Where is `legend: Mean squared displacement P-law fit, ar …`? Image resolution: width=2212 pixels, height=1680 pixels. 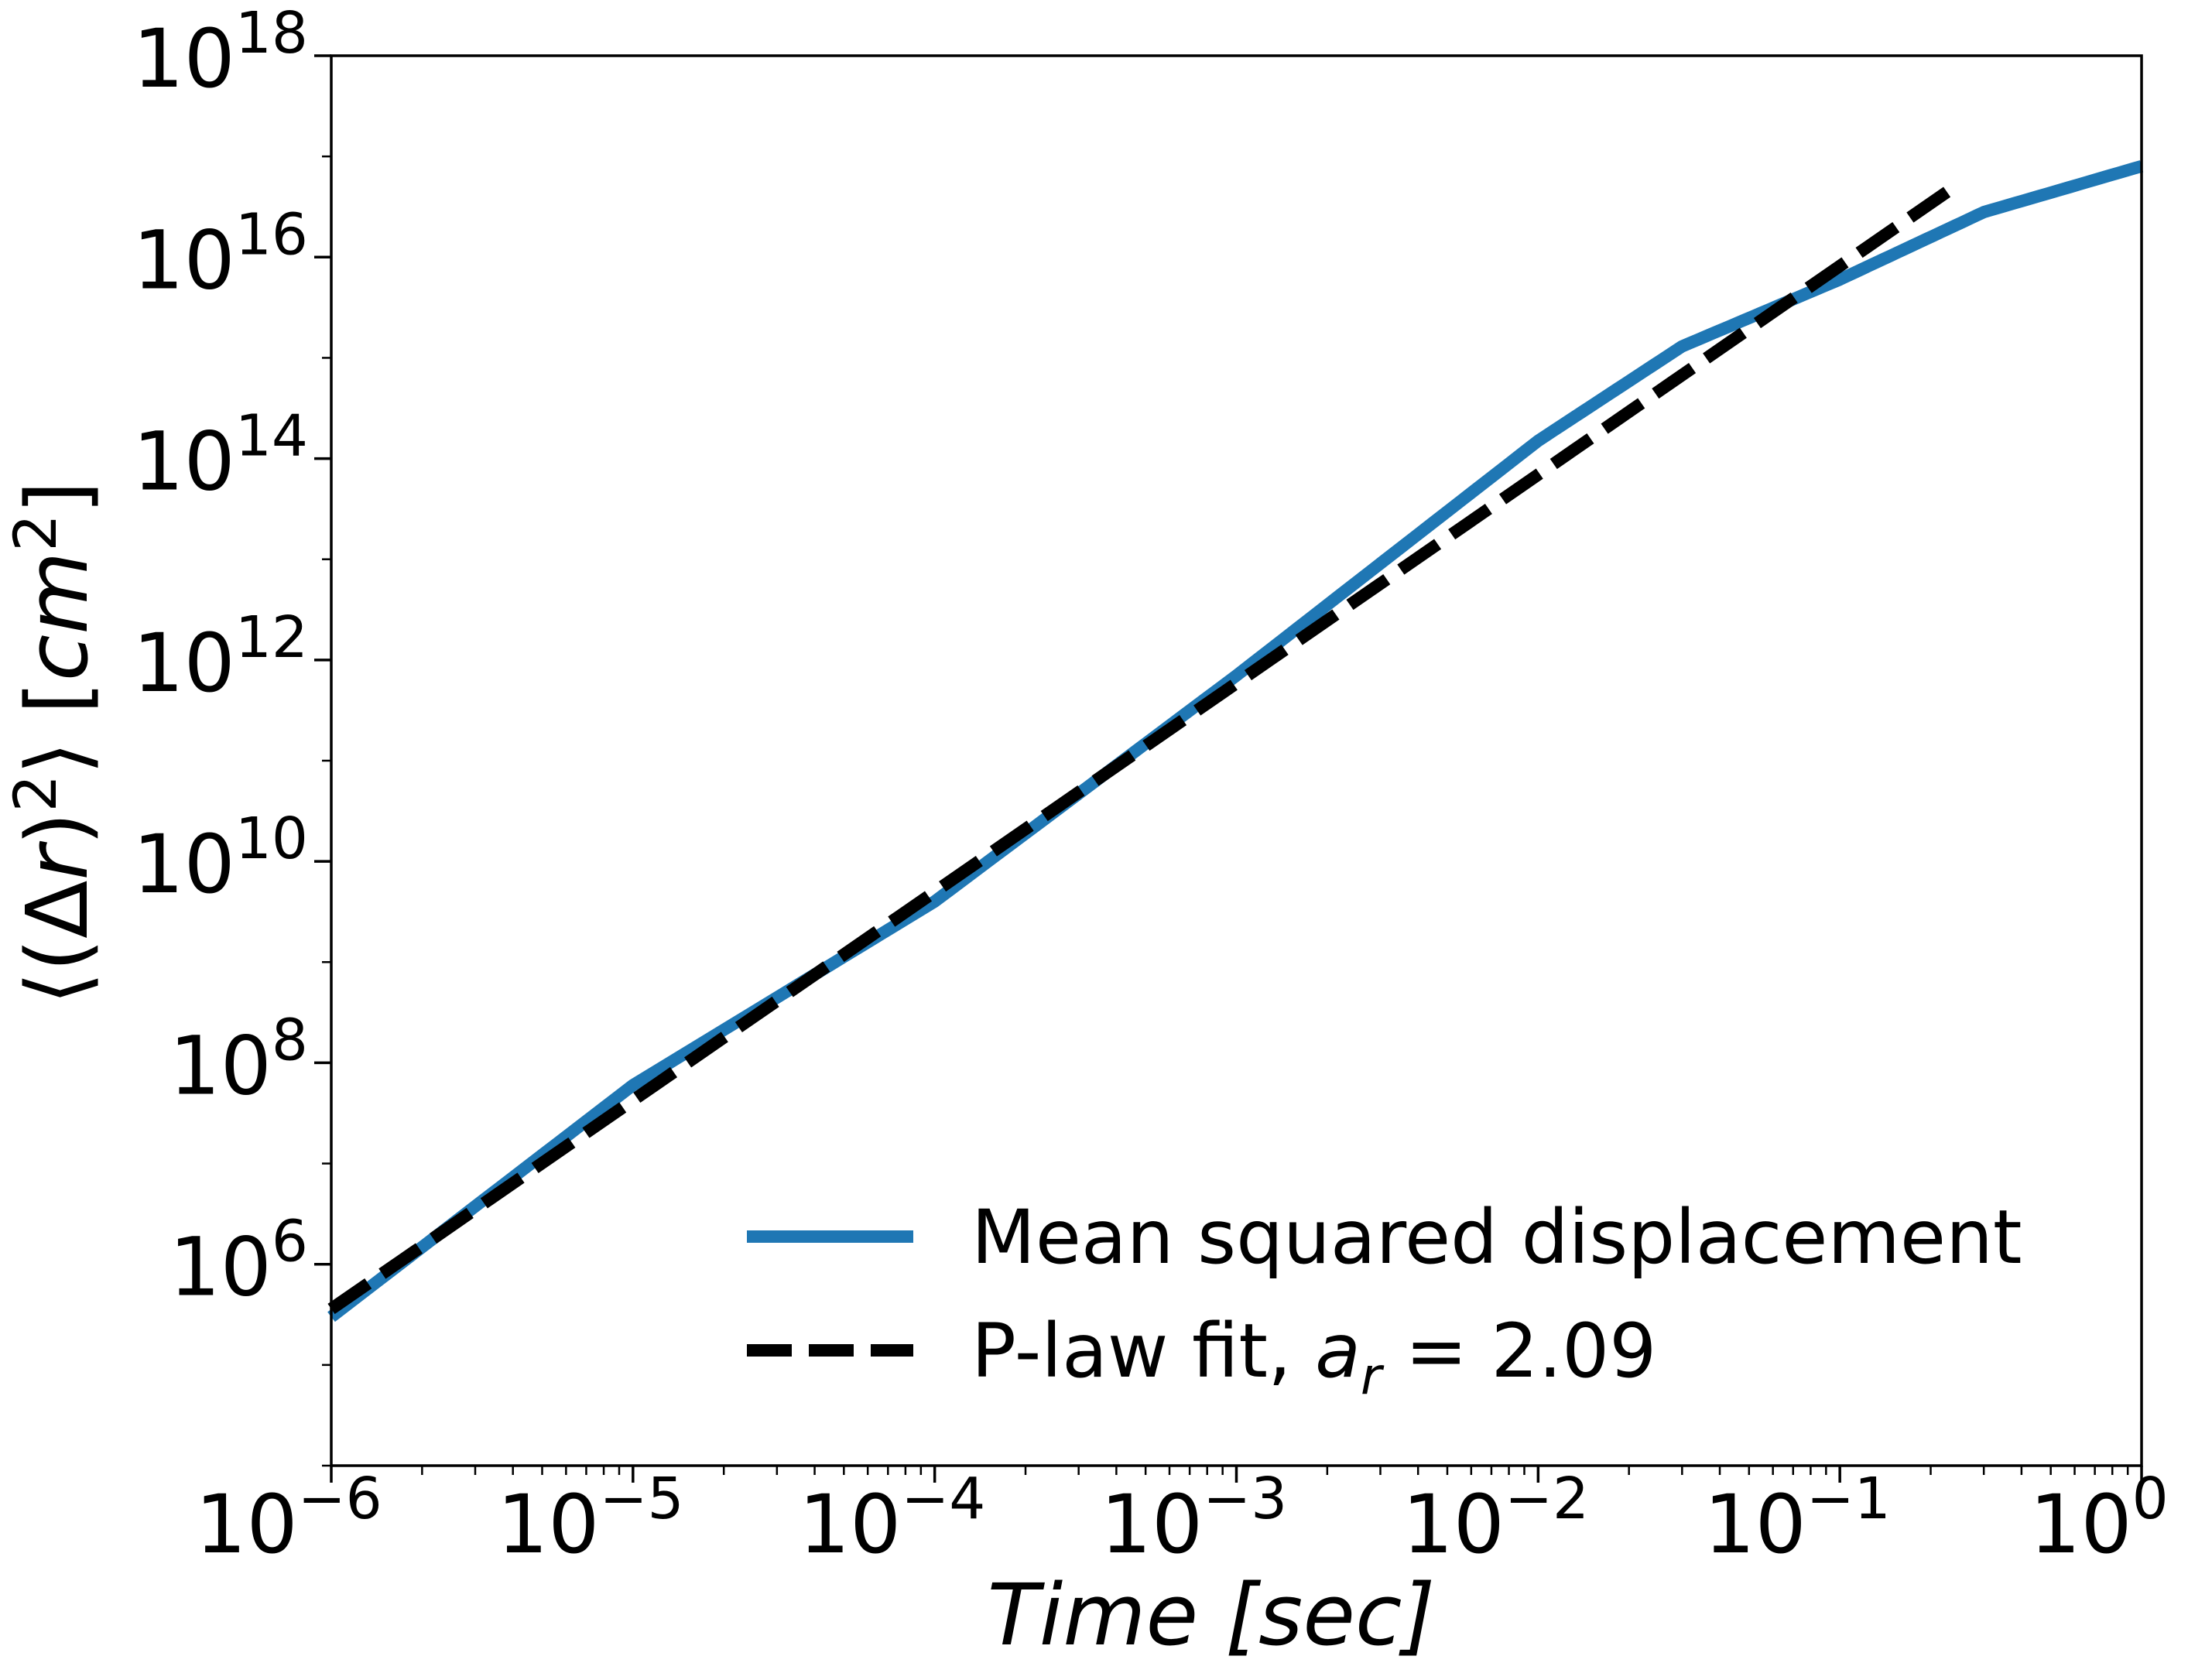
legend: Mean squared displacement P-law fit, ar … is located at coordinates (1384, 1300).